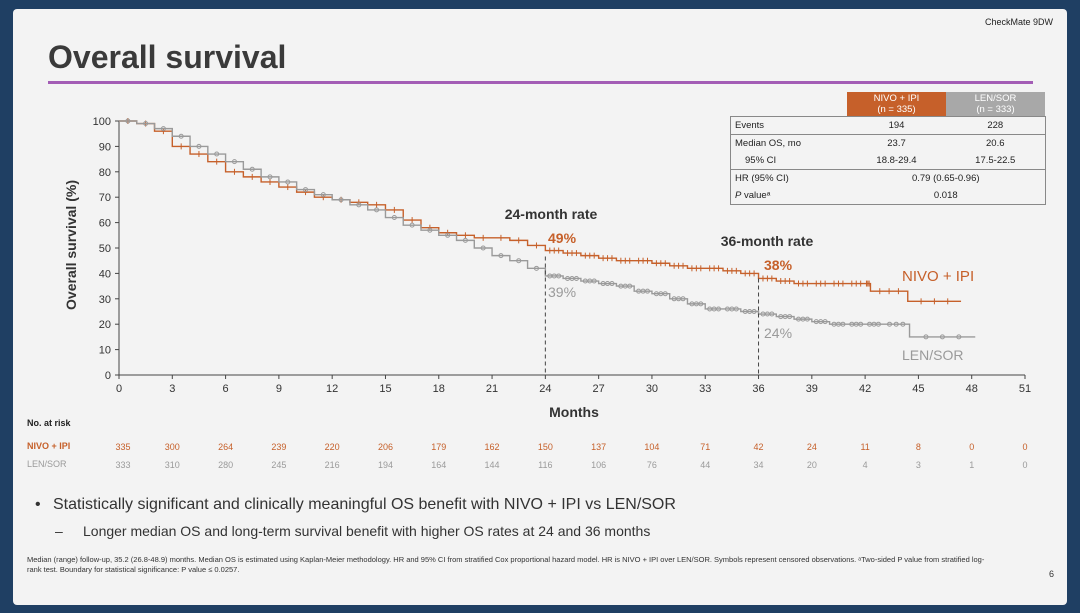 This screenshot has width=1080, height=613. Describe the element at coordinates (47, 464) in the screenshot. I see `at-risk-label-len: LEN/SOR` at that location.